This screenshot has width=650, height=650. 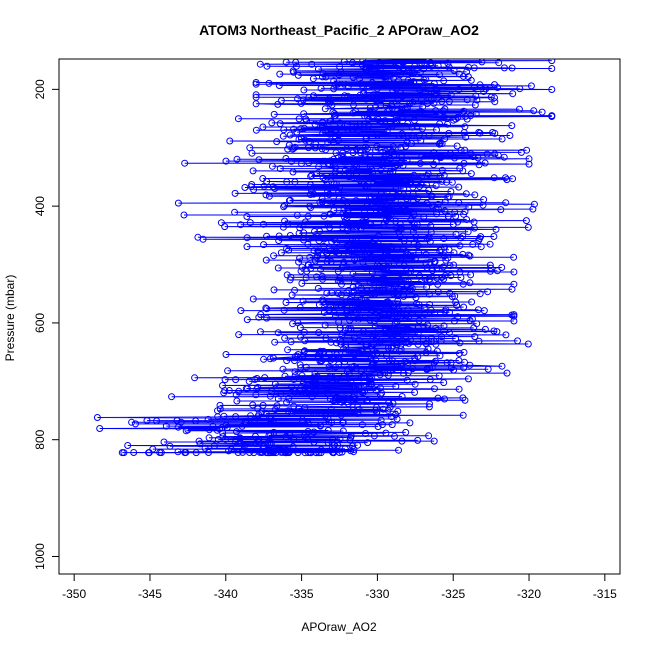 I want to click on x-tick-label: -350, so click(x=74, y=594).